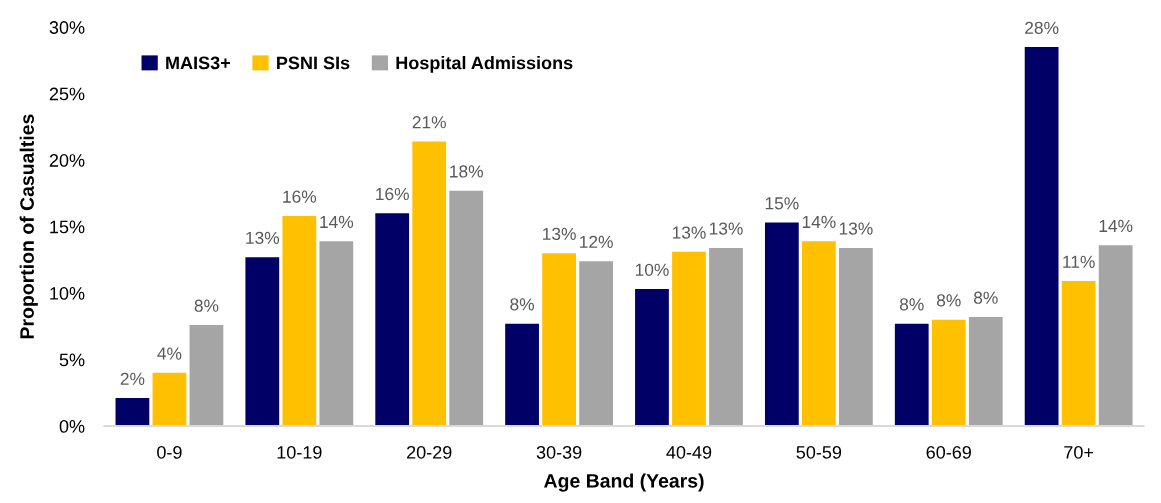  Describe the element at coordinates (28, 226) in the screenshot. I see `y-axis-title: Proportion of Casualties` at that location.